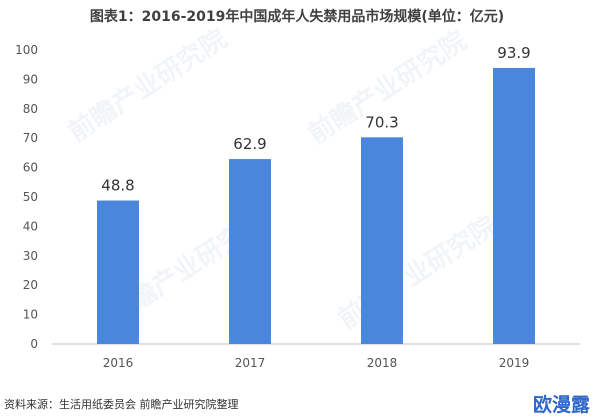 The height and width of the screenshot is (419, 594). What do you see at coordinates (381, 122) in the screenshot?
I see `data-label: 70.3` at bounding box center [381, 122].